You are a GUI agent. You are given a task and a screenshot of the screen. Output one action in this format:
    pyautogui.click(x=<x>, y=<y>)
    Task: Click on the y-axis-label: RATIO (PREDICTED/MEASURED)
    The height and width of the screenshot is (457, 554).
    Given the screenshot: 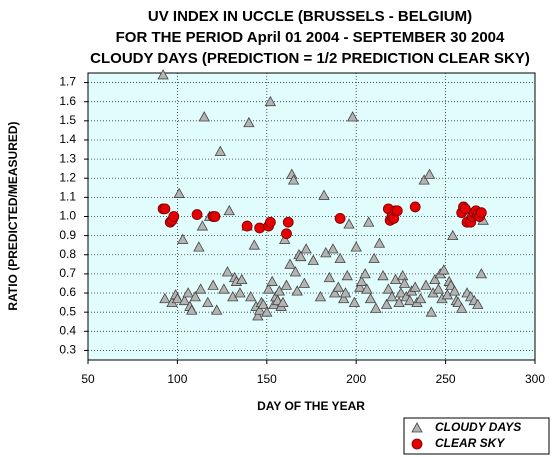 What is the action you would take?
    pyautogui.click(x=13, y=215)
    